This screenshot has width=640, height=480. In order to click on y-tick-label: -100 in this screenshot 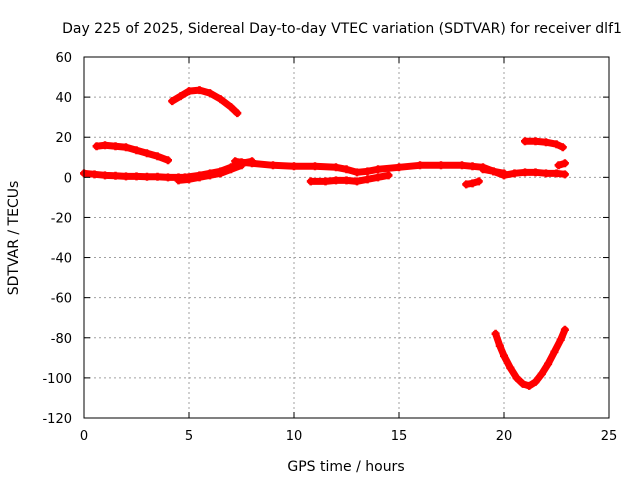, I will do `click(57, 379)`.